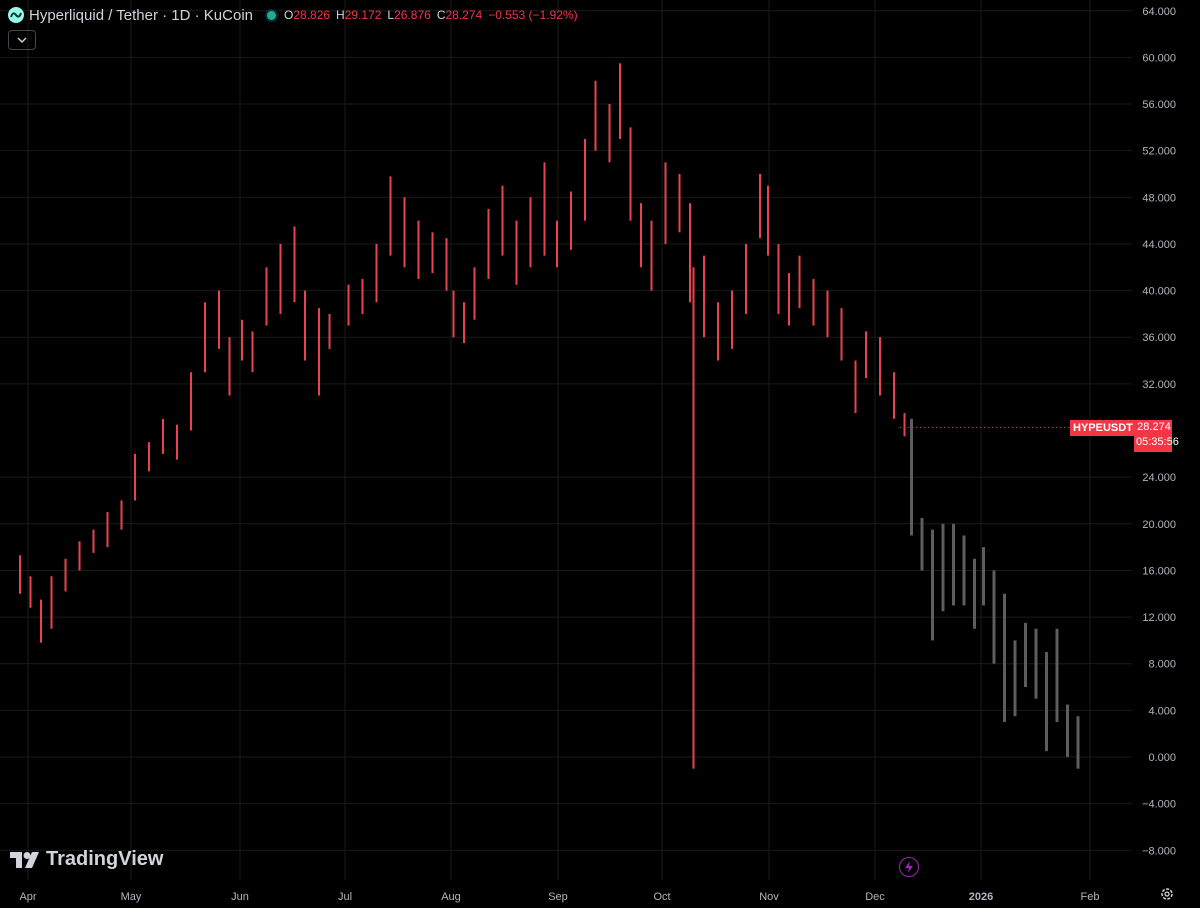 Image resolution: width=1200 pixels, height=908 pixels. Describe the element at coordinates (340, 15) in the screenshot. I see `high-label: H` at that location.